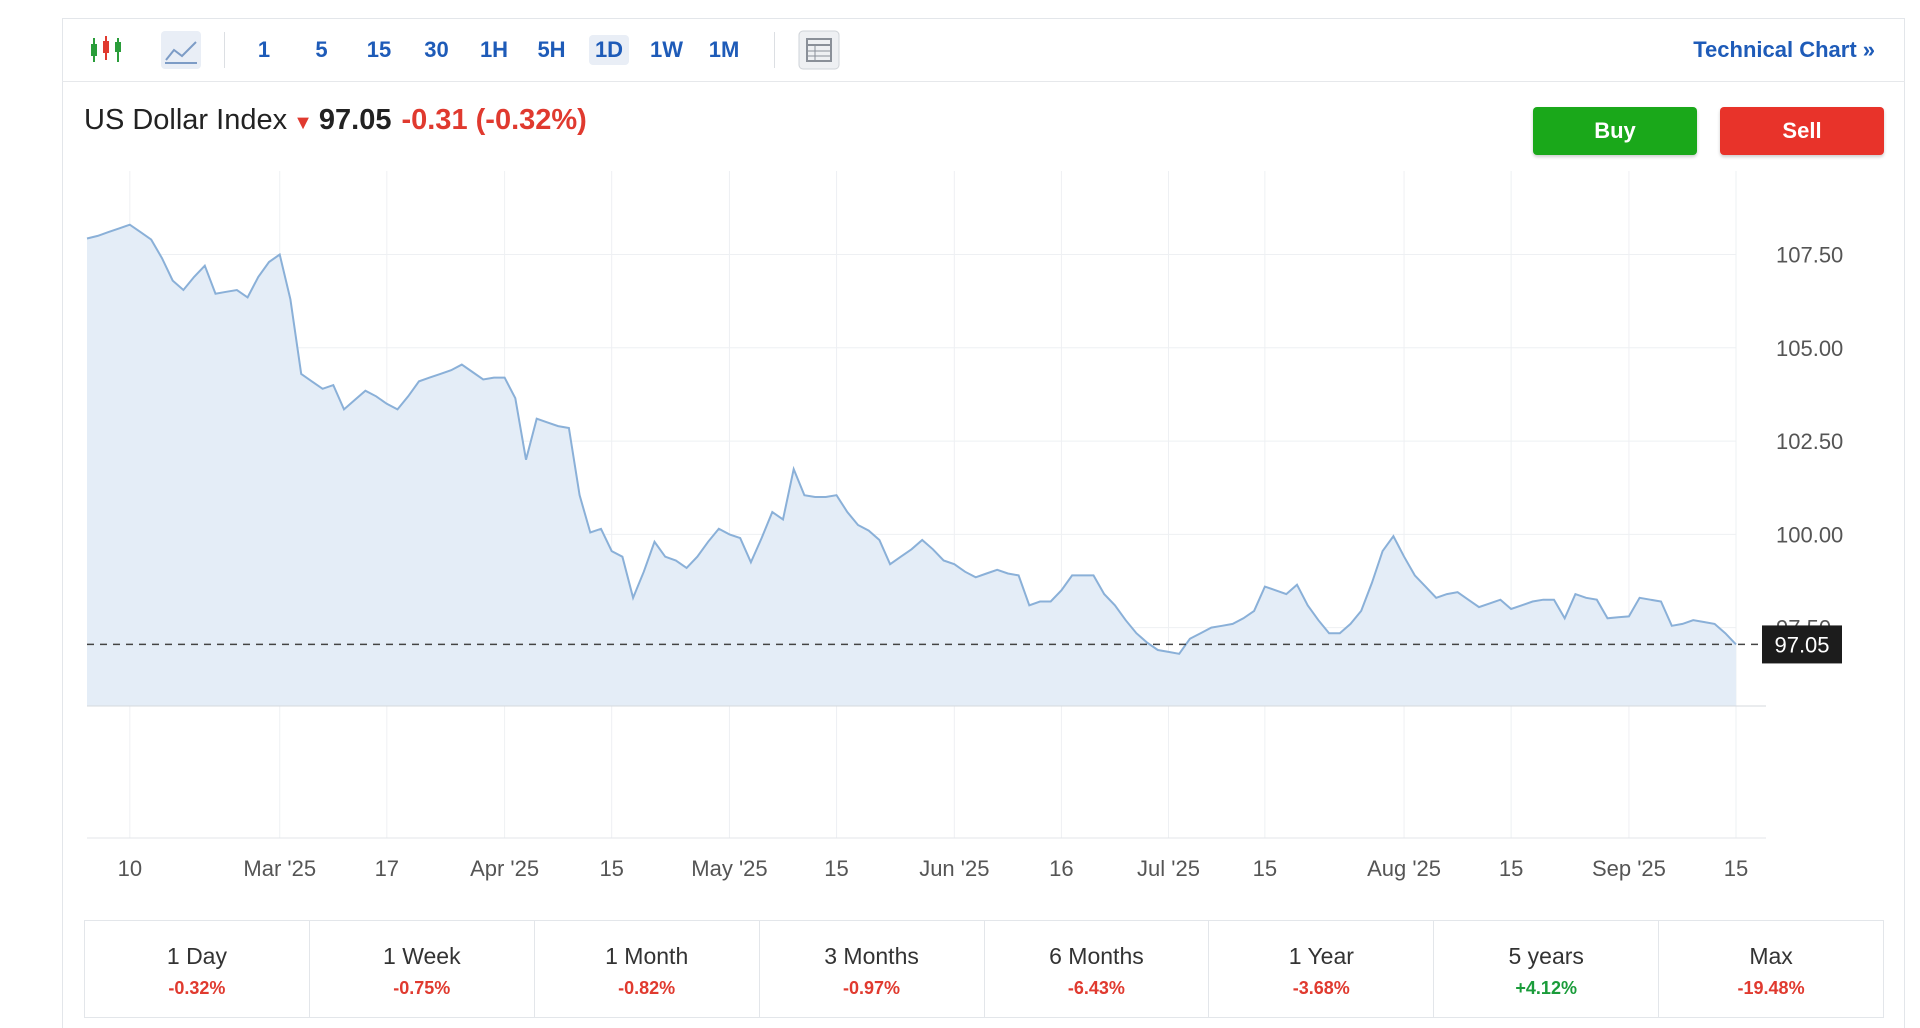  I want to click on period-label: 1 Year, so click(1321, 956).